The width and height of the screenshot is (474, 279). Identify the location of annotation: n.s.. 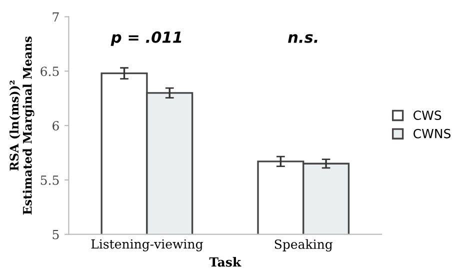
(303, 38).